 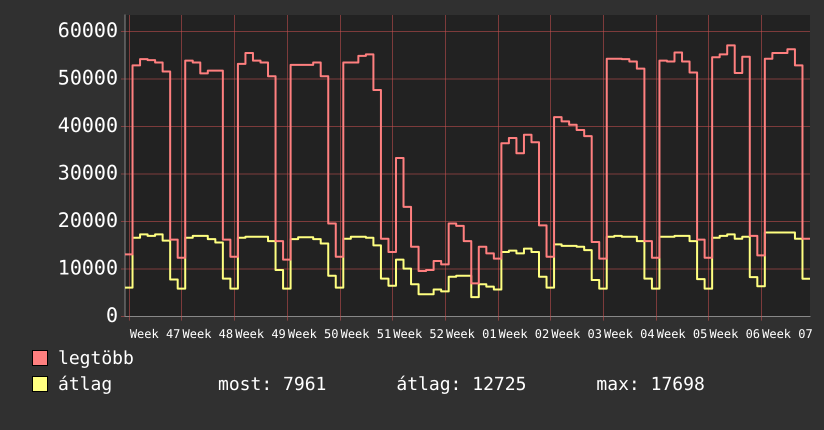 I want to click on y-tick-label: 30000, so click(x=88, y=172).